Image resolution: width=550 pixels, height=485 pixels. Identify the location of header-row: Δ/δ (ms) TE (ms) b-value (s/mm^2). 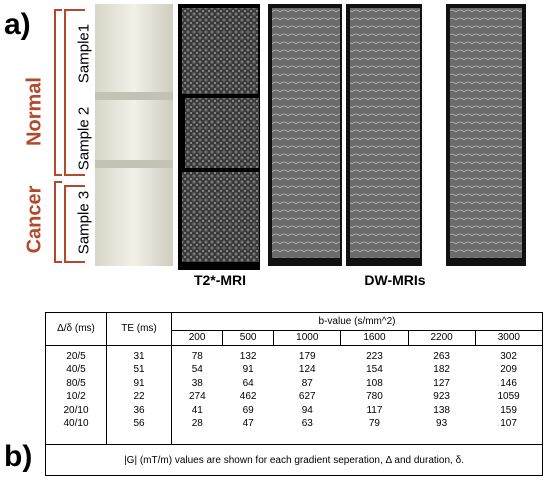
(294, 329).